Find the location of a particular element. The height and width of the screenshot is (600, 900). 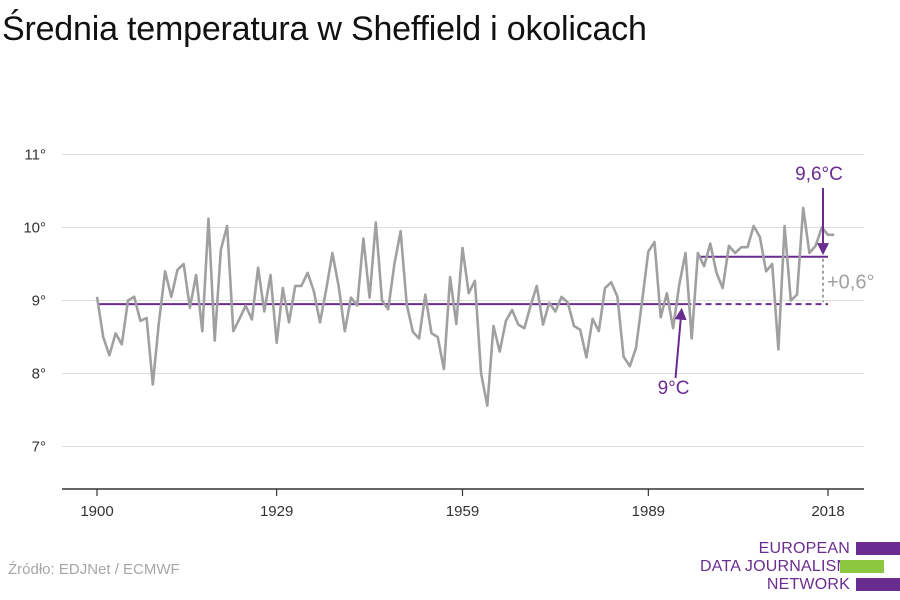

edjnet-logo: EUROPEAN DATA JOURNALISM NETWORK is located at coordinates (800, 568).